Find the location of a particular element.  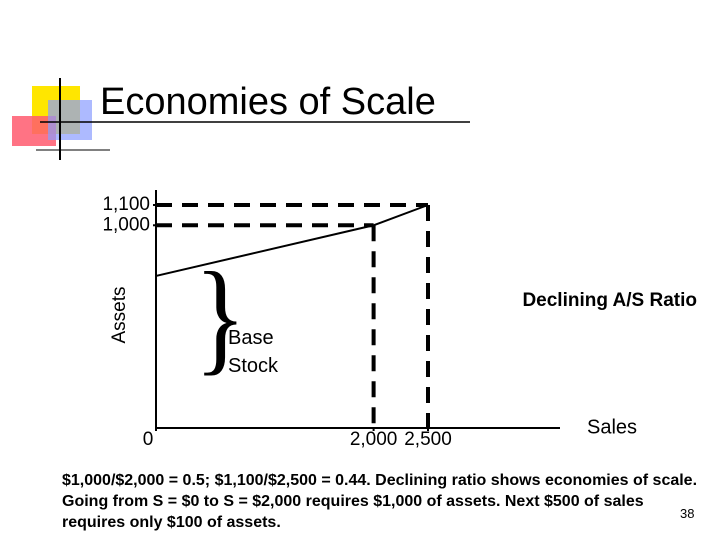

y-axis-label: Assets is located at coordinates (119, 314).